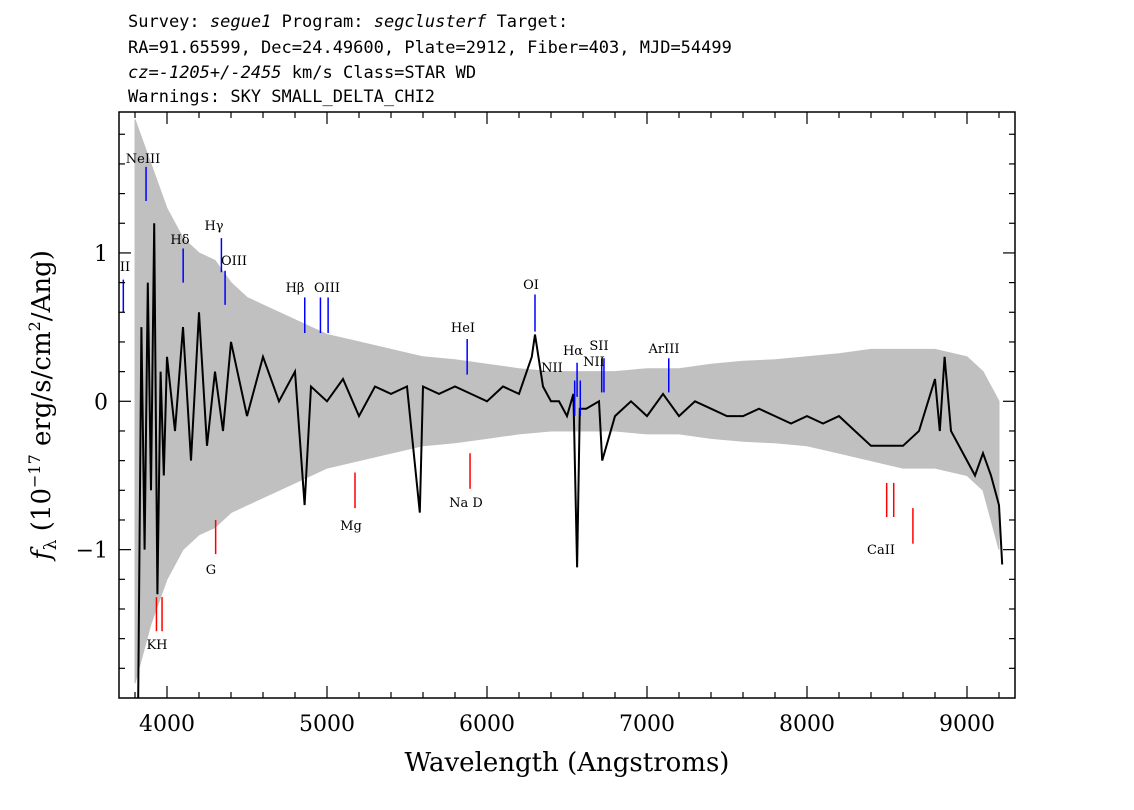 The image size is (1134, 810). Describe the element at coordinates (164, 22) in the screenshot. I see `survey-label: Survey:` at that location.